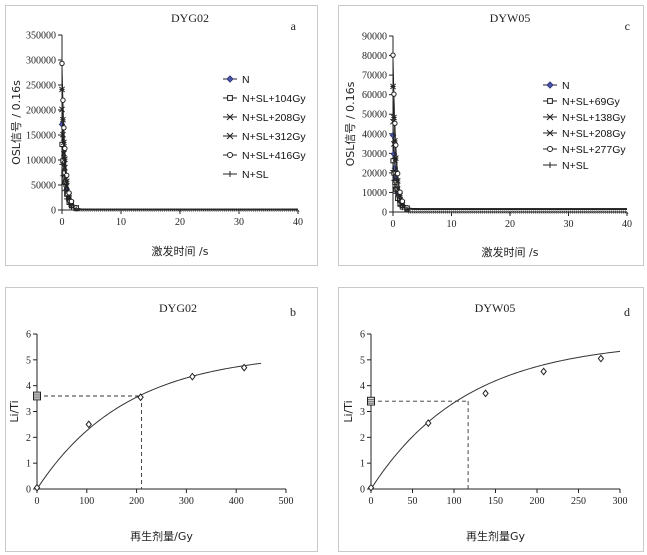 The width and height of the screenshot is (647, 555). I want to click on y-tick-label: 0, so click(53, 211).